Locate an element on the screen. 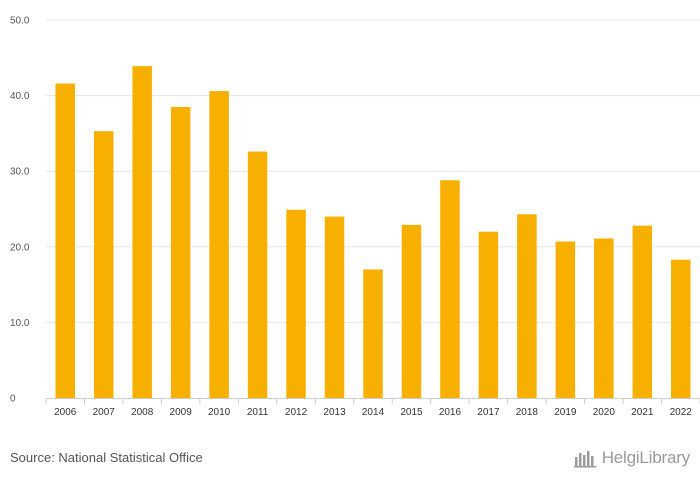 The image size is (700, 483). x-tick-label: 2014 is located at coordinates (373, 412).